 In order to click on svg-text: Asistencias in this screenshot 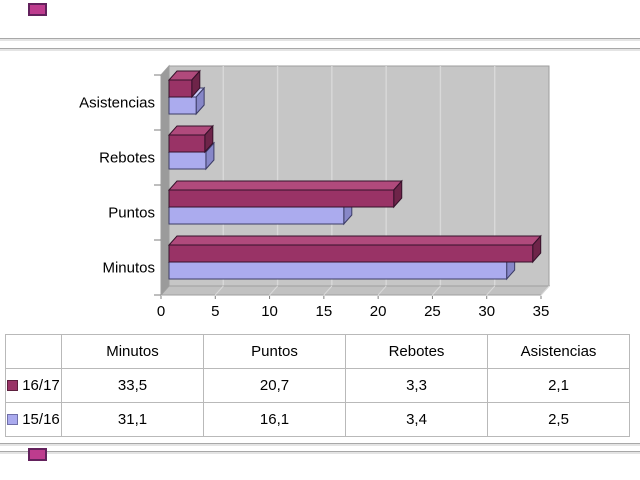, I will do `click(117, 103)`.